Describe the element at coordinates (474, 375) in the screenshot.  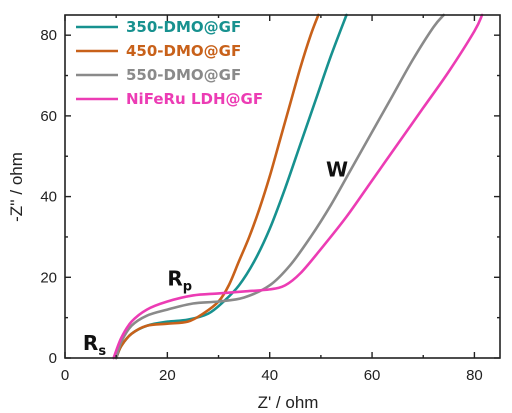
I see `x-tick-label: 80` at that location.